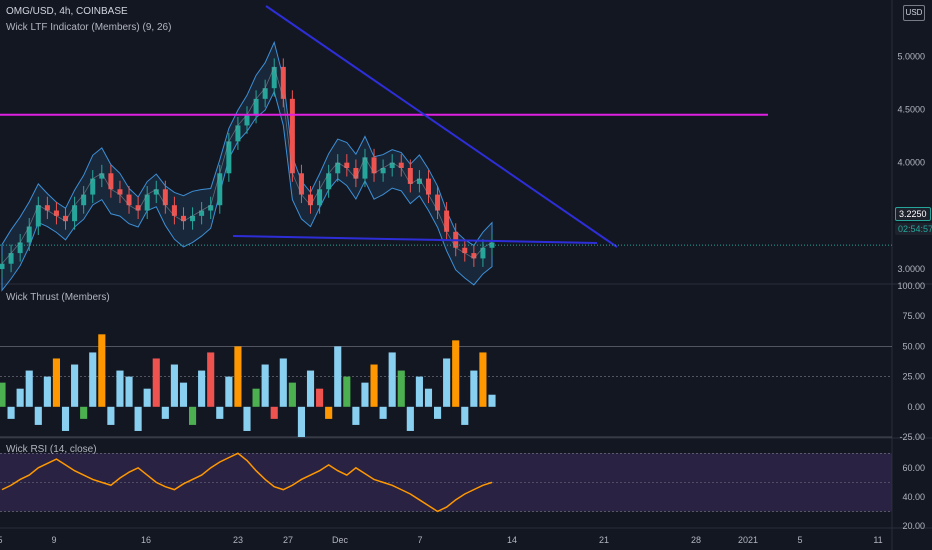 Image resolution: width=932 pixels, height=550 pixels. I want to click on symbol-title: OMG/USD, 4h, COINBASE, so click(67, 11).